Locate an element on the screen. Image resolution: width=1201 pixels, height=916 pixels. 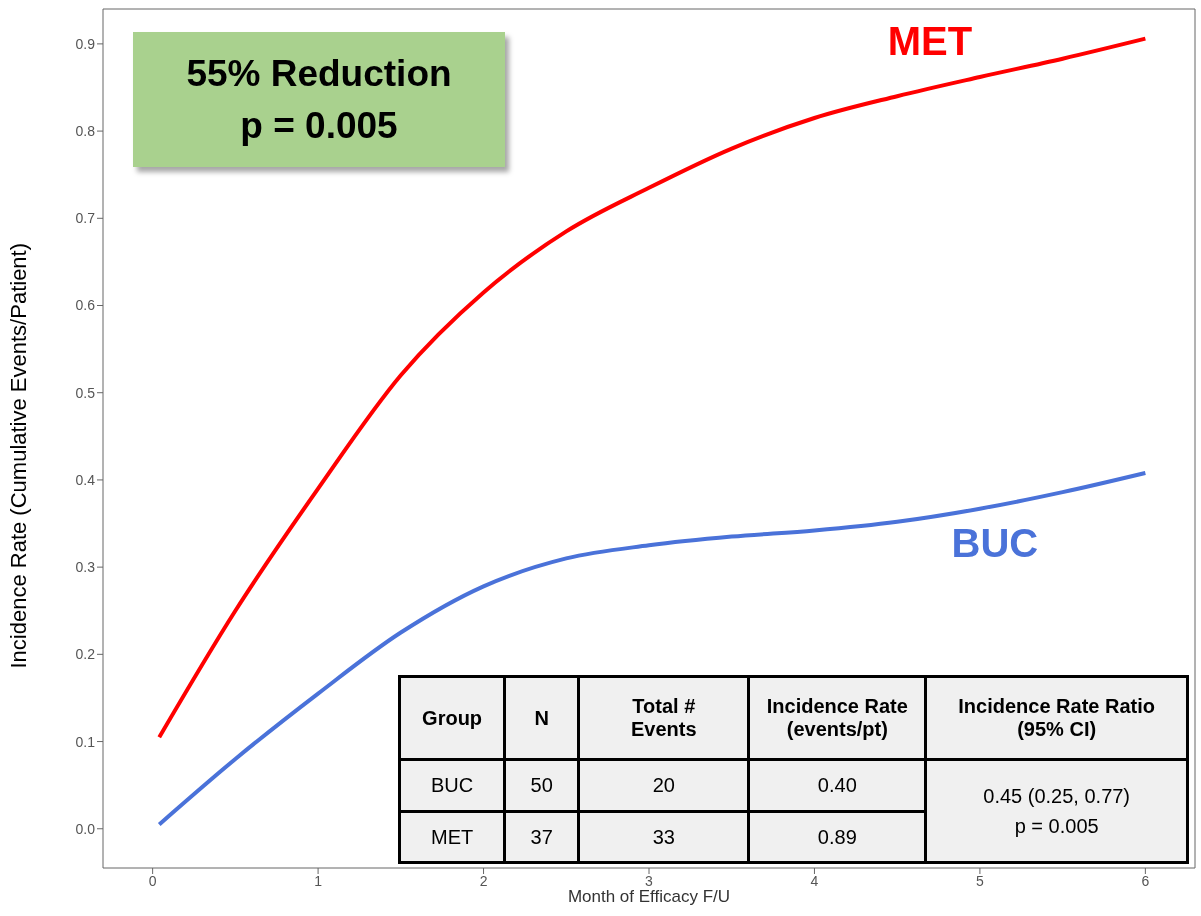
annotation: 33 is located at coordinates (663, 837).